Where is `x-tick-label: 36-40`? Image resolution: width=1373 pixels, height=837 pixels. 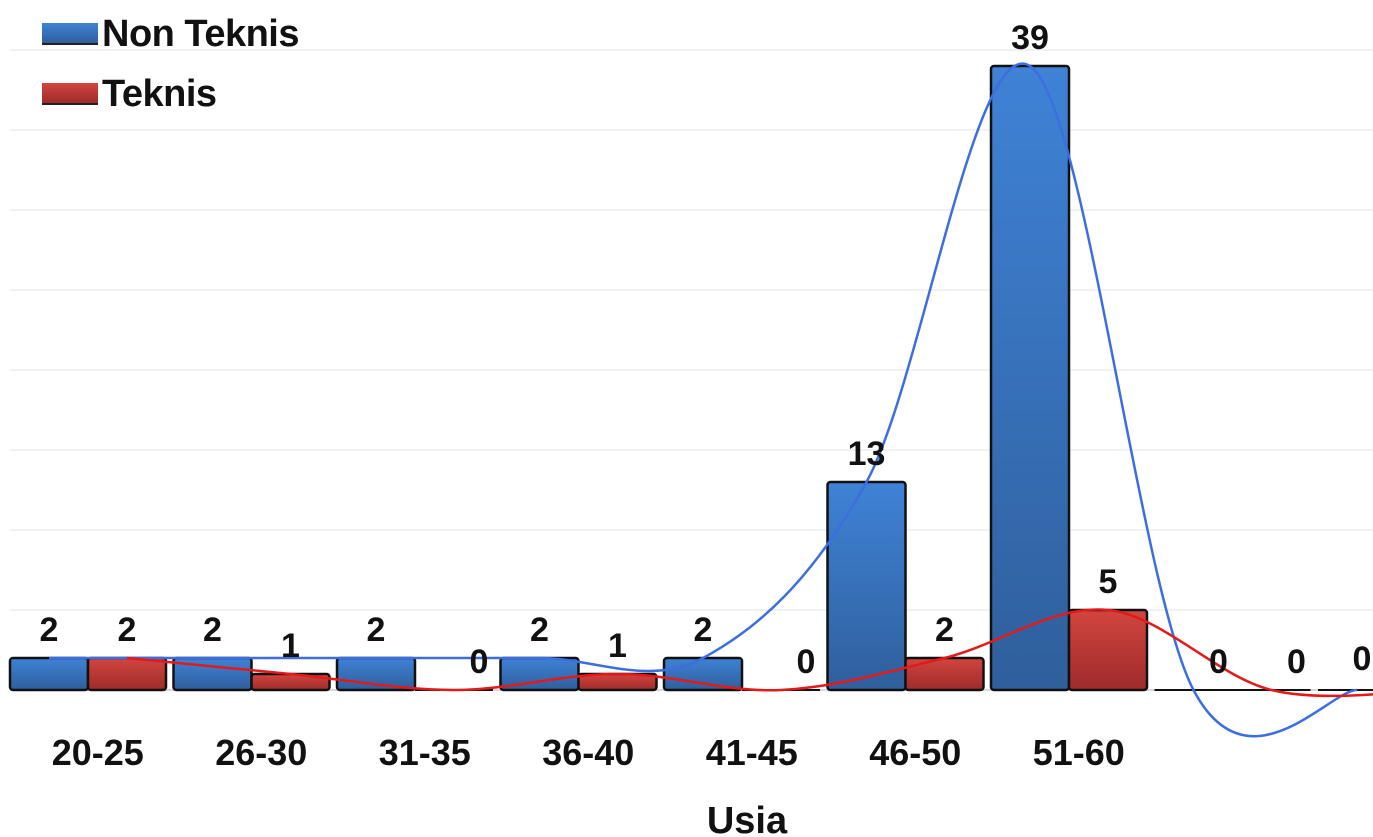
x-tick-label: 36-40 is located at coordinates (588, 752).